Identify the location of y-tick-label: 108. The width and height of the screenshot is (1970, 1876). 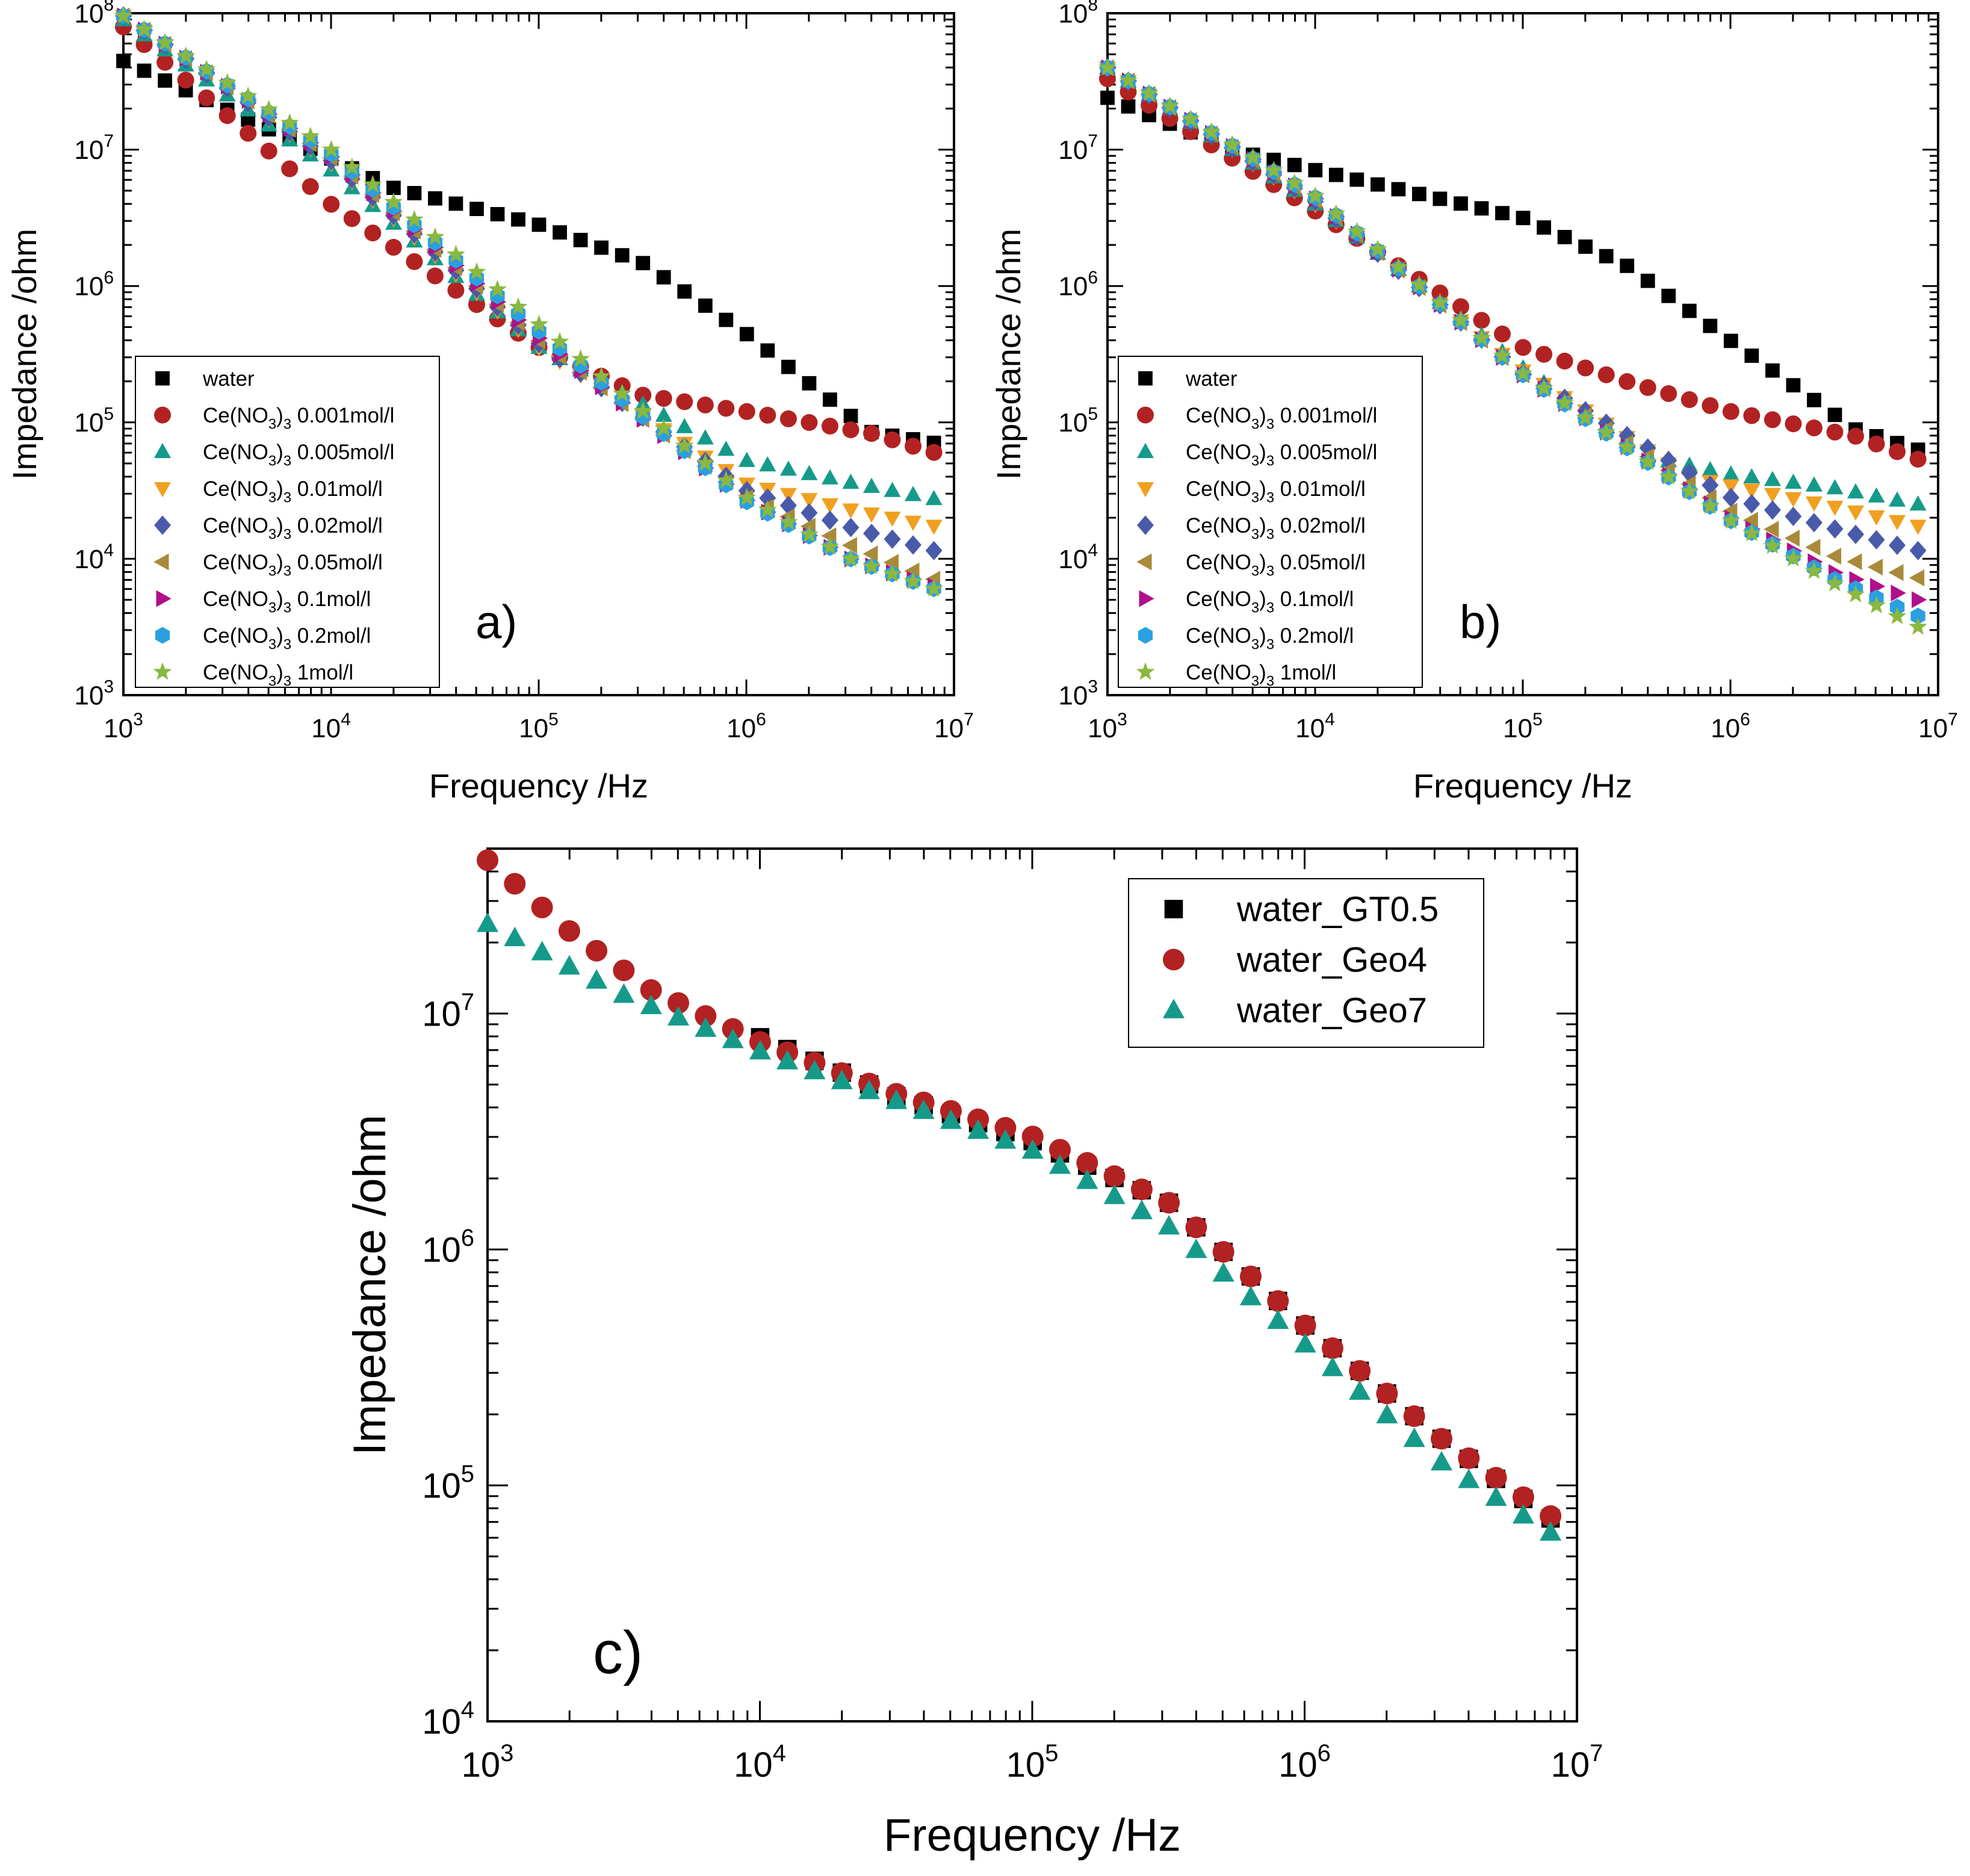
(1078, 14).